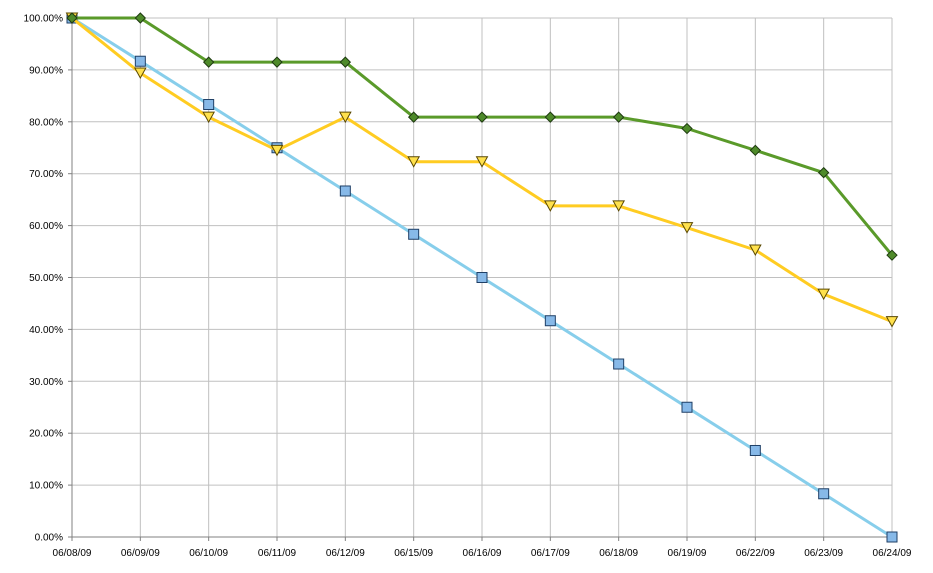 The height and width of the screenshot is (573, 933). I want to click on x-tick-label: 06/16/09, so click(482, 553).